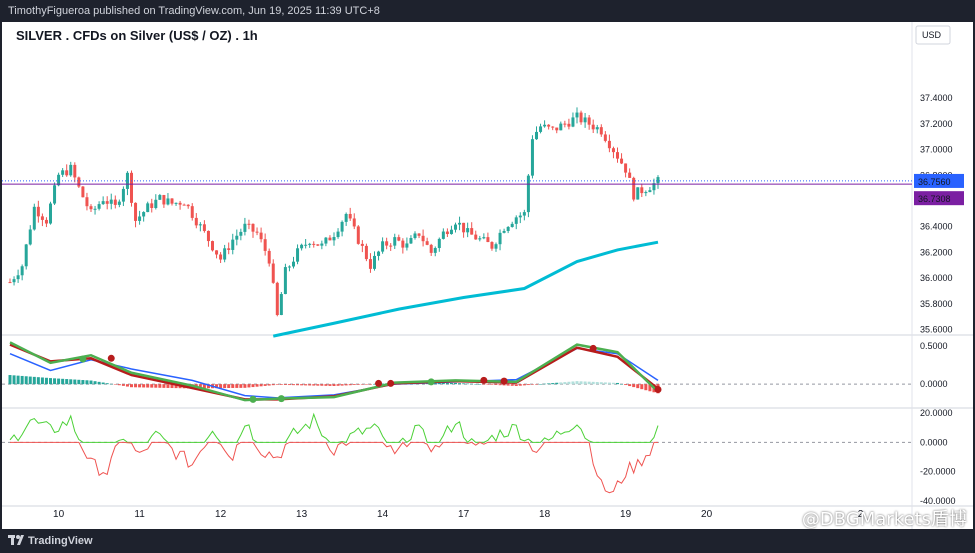 Image resolution: width=975 pixels, height=553 pixels. What do you see at coordinates (936, 98) in the screenshot?
I see `price-tick-label: 37.4000` at bounding box center [936, 98].